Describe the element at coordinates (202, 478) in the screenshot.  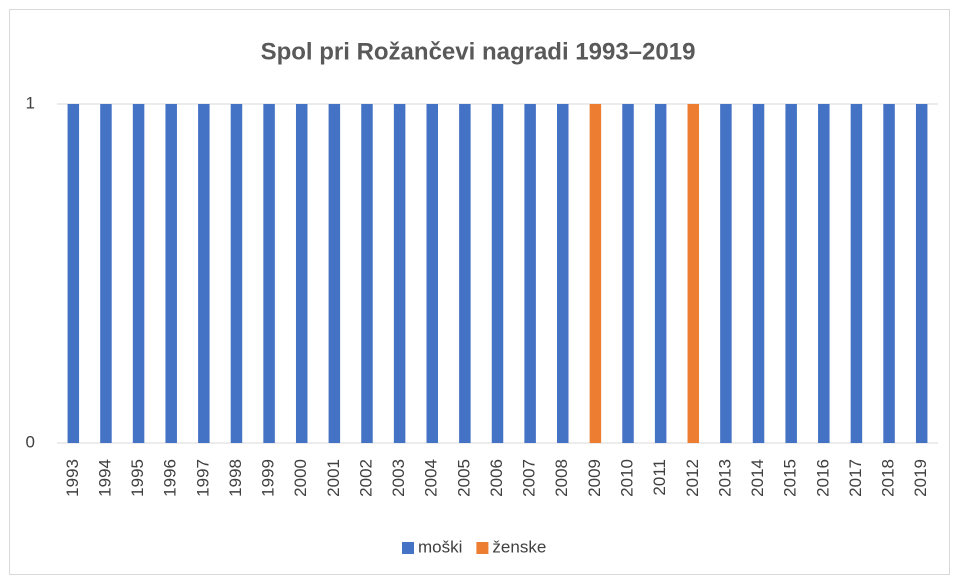
I see `x-tick-label: 1997` at that location.